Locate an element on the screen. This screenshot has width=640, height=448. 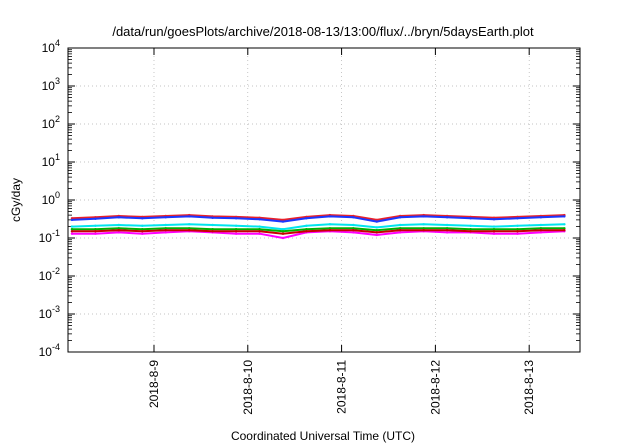
x-tick-label: 2018-8-13 is located at coordinates (529, 387).